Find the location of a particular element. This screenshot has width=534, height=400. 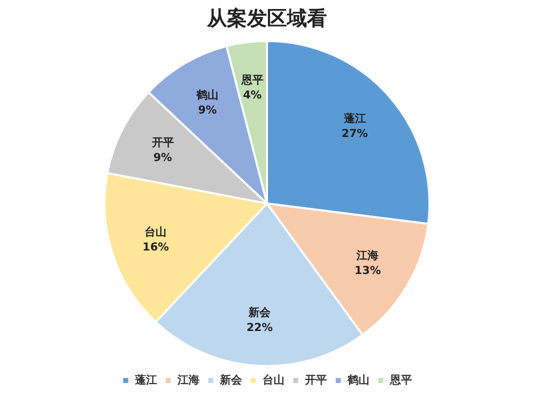

slice-label: 鹤山 is located at coordinates (206, 95).